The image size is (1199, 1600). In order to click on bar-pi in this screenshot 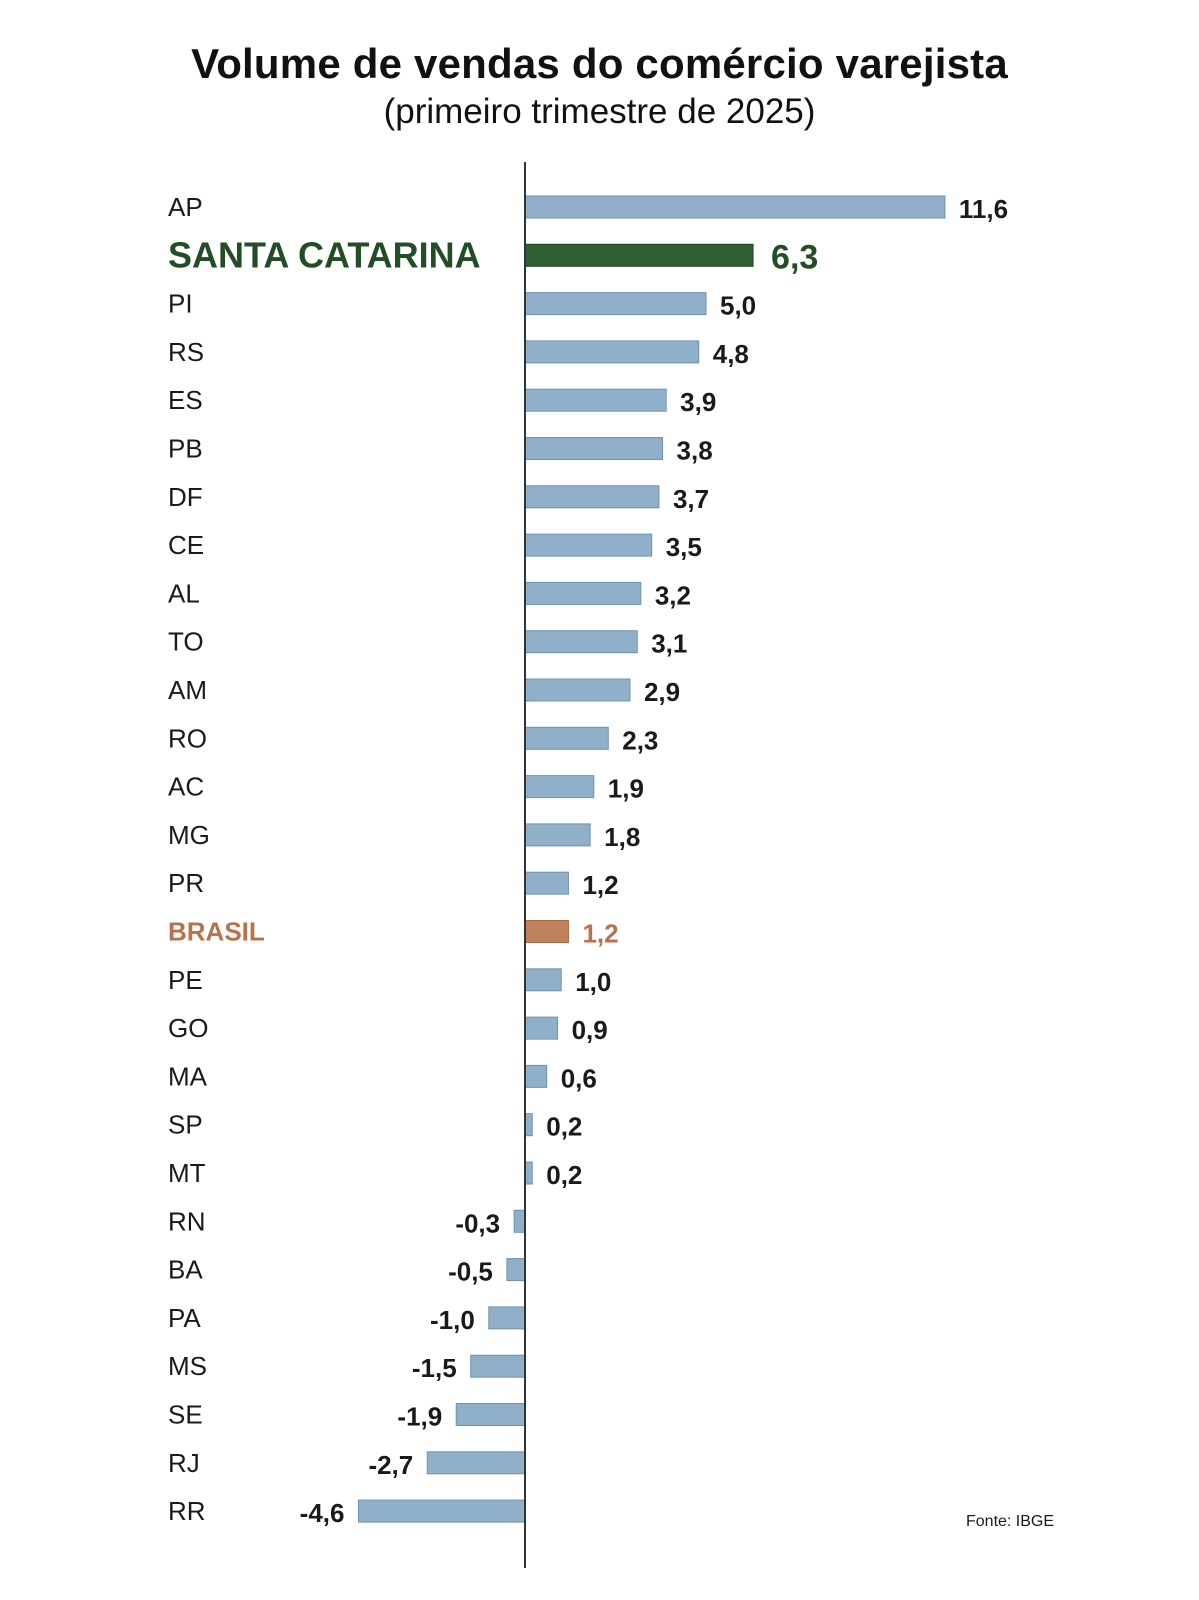, I will do `click(615, 304)`.